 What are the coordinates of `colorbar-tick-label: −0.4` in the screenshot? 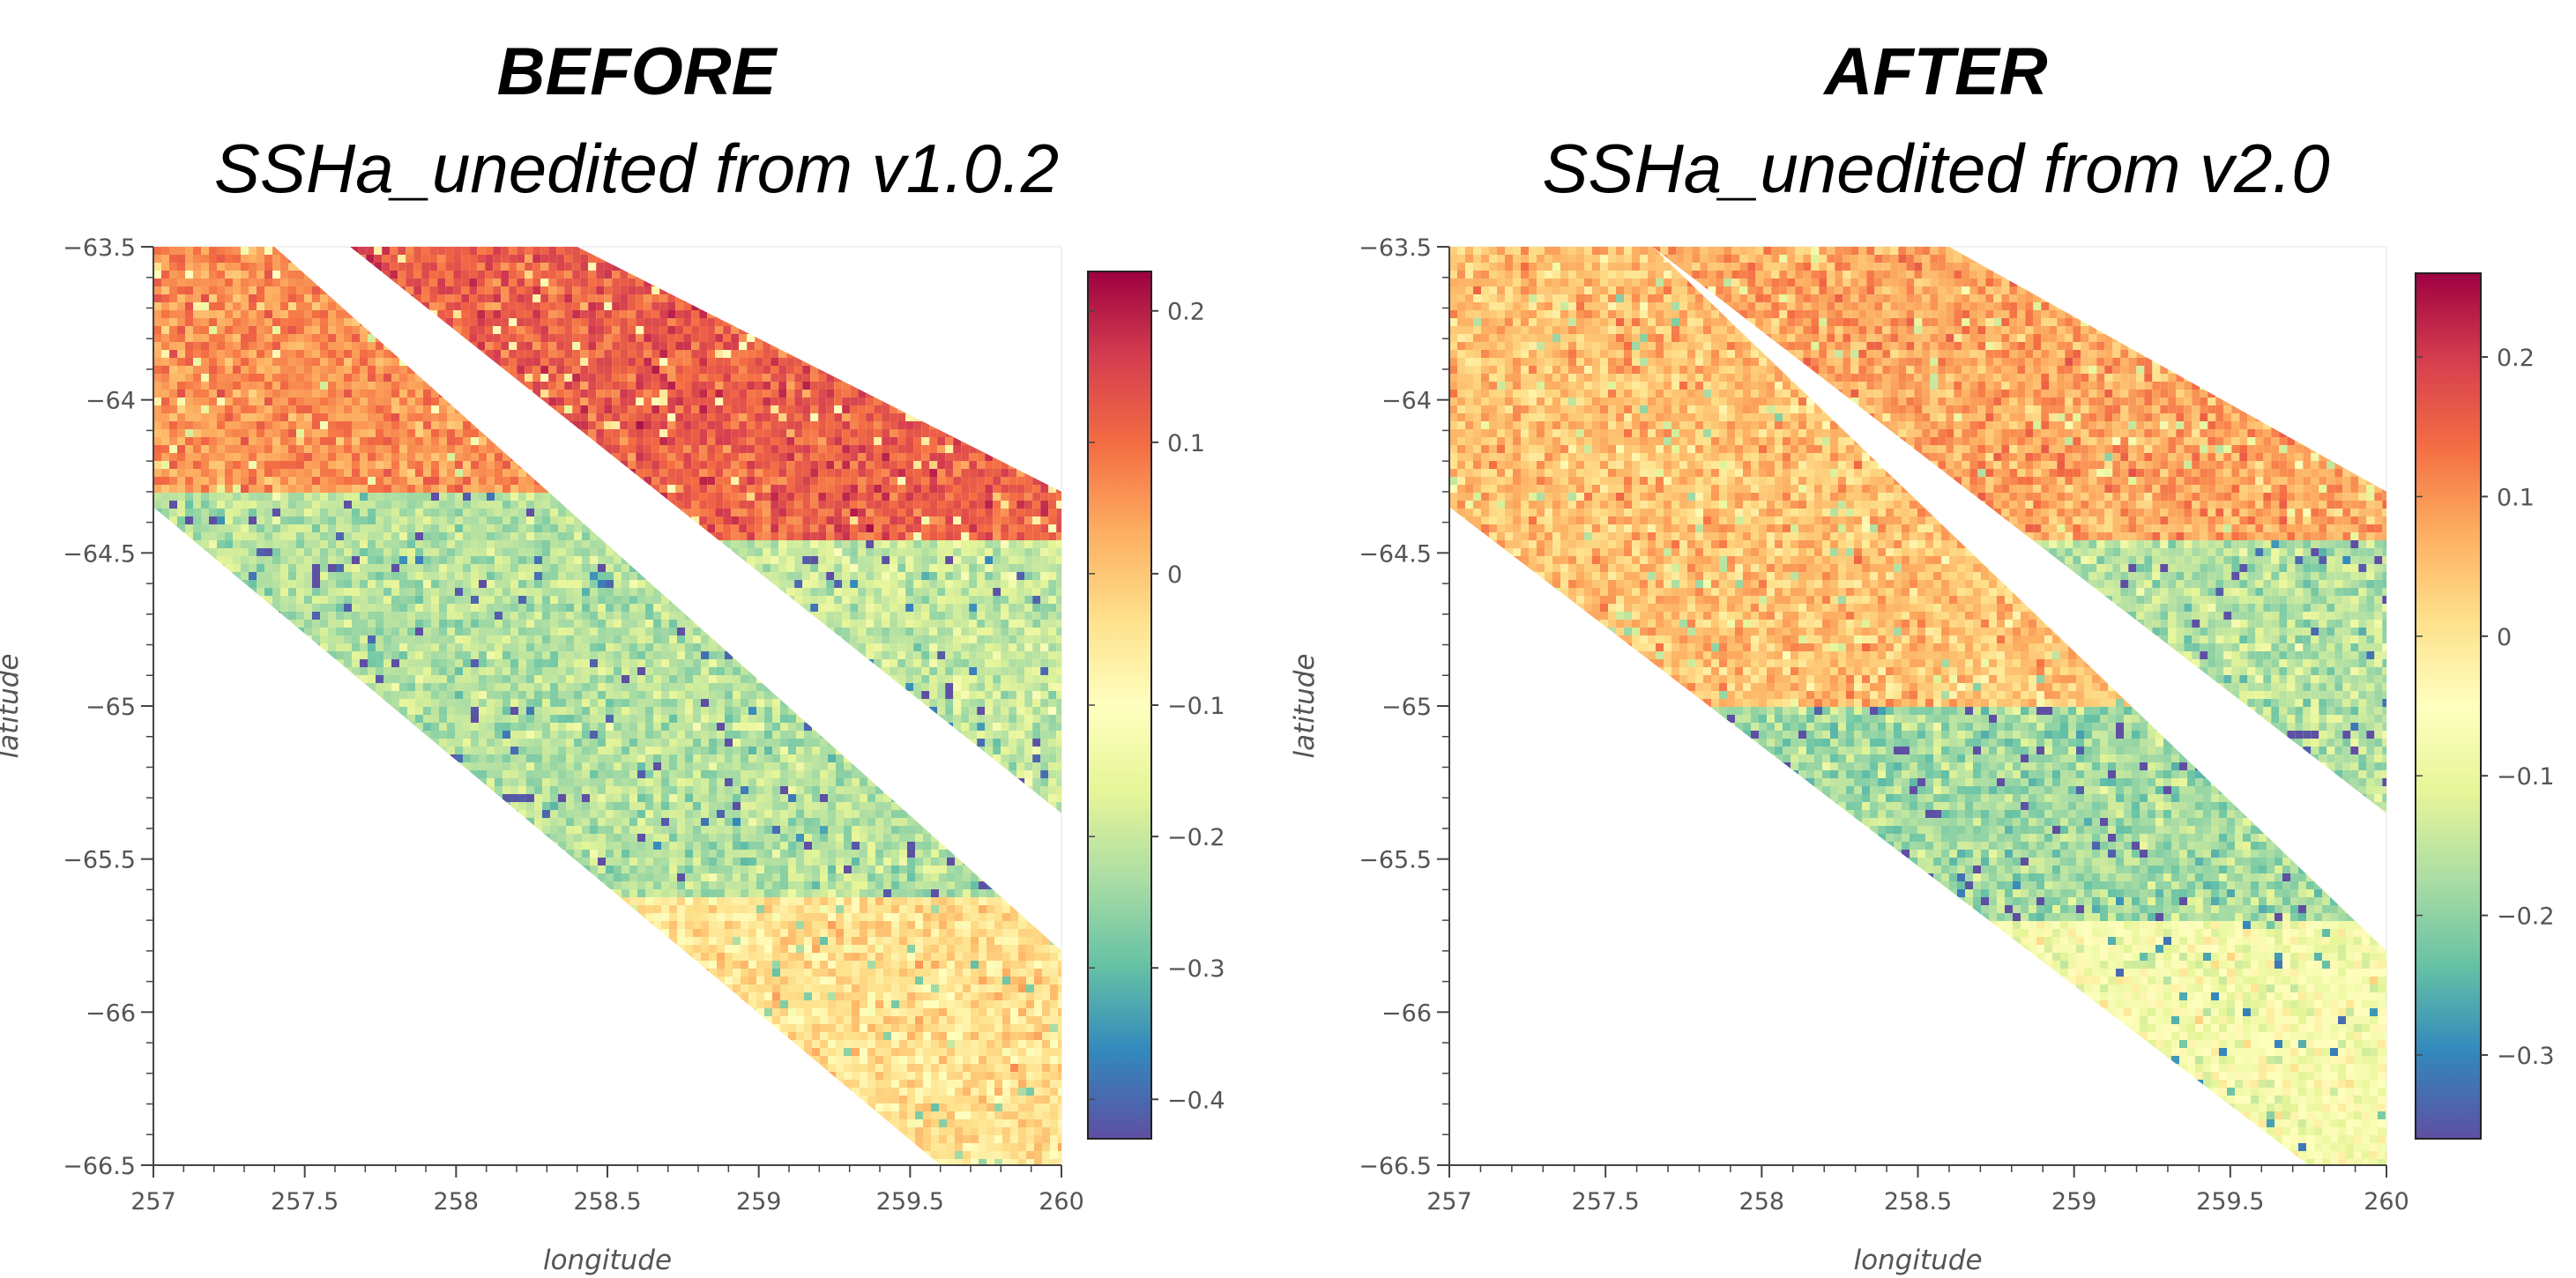 It's located at (1196, 1100).